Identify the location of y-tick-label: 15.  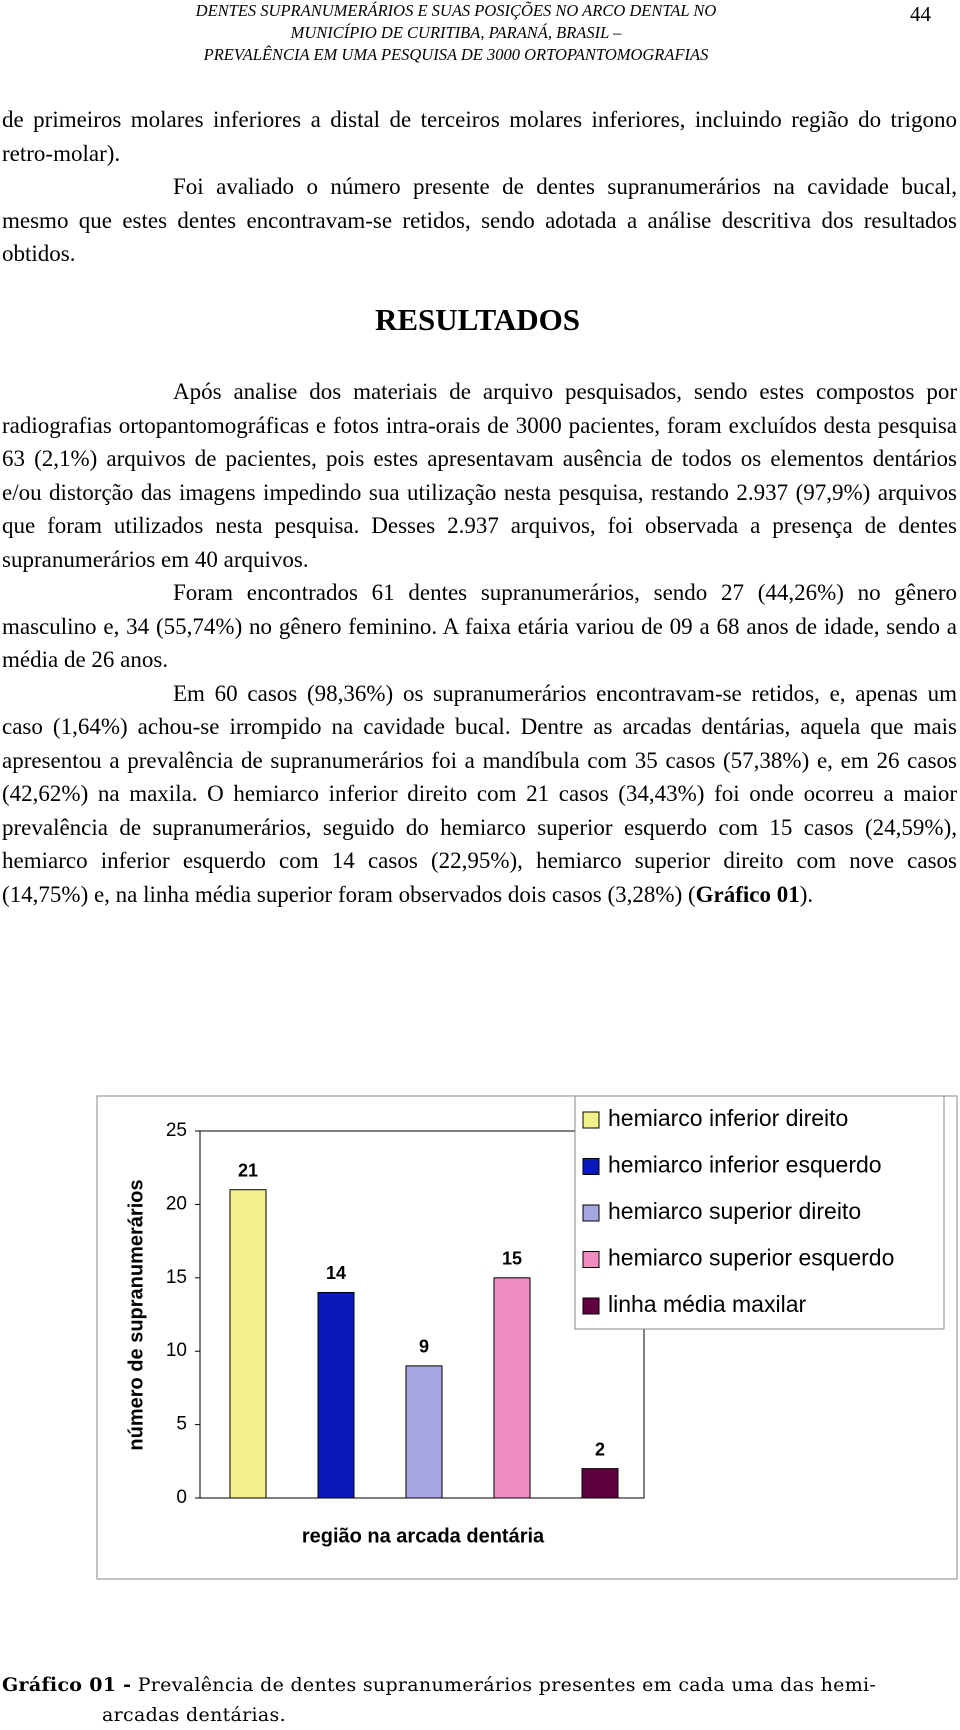
(176, 1277).